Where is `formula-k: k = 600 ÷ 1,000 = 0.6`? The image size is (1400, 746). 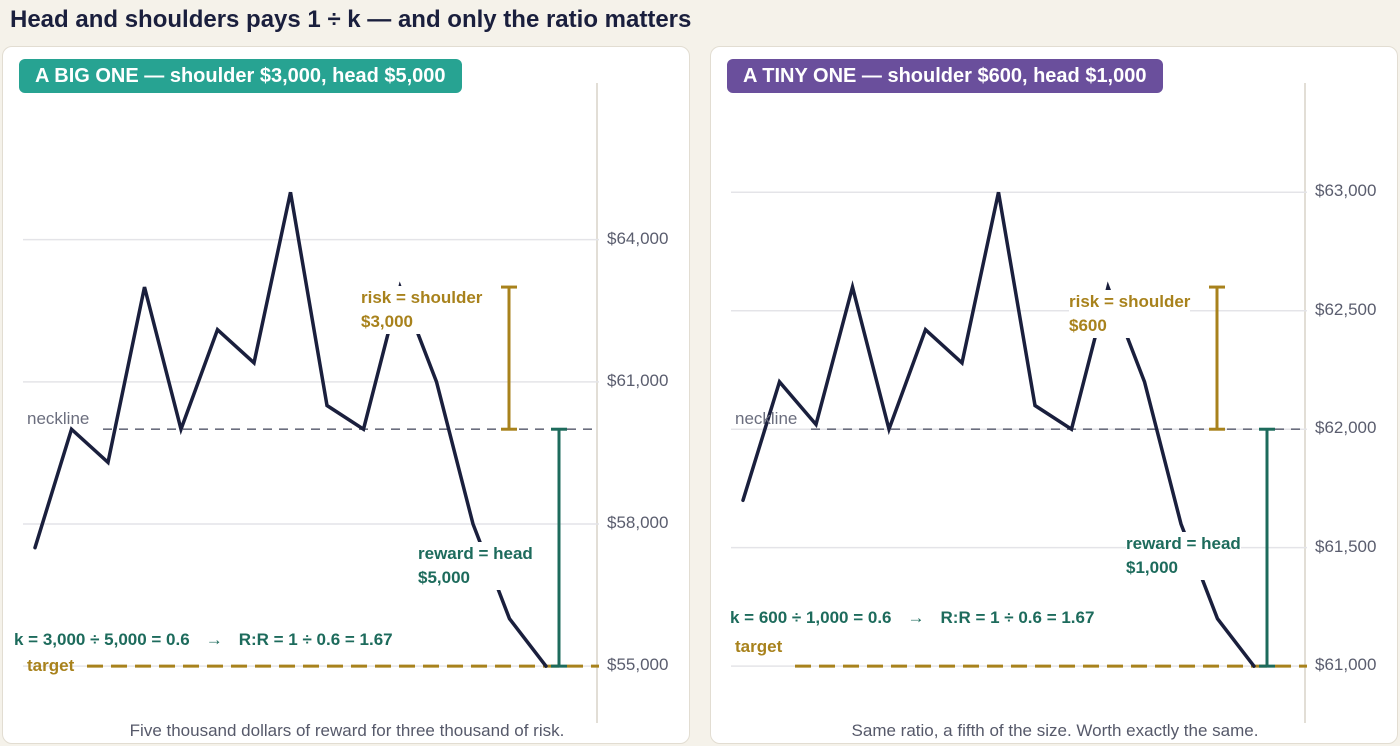 formula-k: k = 600 ÷ 1,000 = 0.6 is located at coordinates (811, 617).